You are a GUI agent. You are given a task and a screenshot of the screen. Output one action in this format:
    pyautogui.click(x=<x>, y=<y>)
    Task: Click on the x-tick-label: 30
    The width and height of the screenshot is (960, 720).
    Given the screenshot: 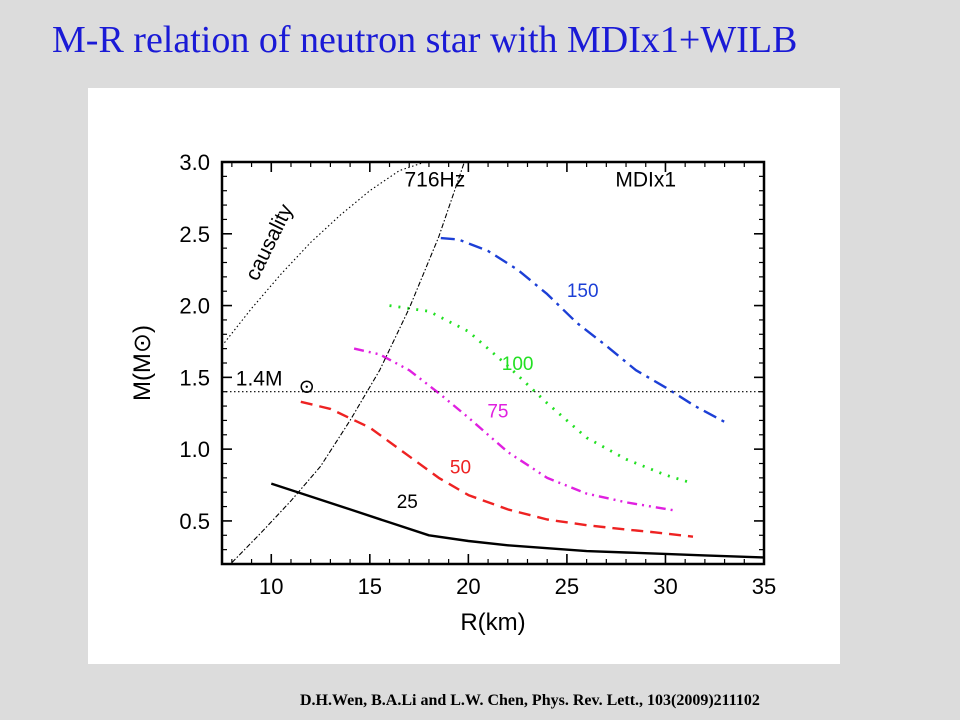 What is the action you would take?
    pyautogui.click(x=665, y=586)
    